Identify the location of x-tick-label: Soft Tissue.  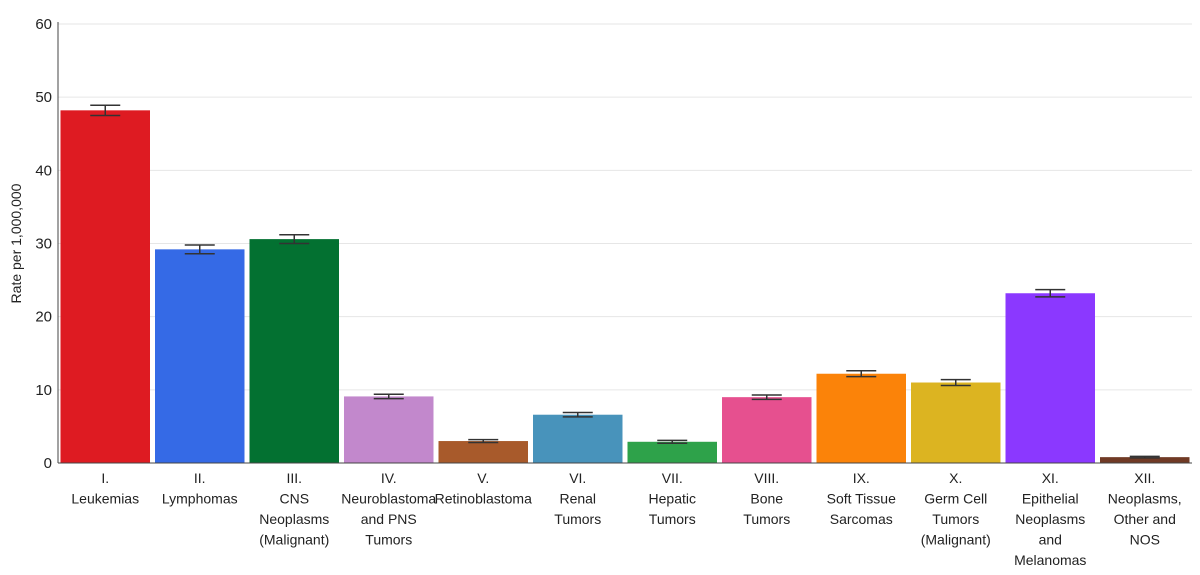
(861, 499).